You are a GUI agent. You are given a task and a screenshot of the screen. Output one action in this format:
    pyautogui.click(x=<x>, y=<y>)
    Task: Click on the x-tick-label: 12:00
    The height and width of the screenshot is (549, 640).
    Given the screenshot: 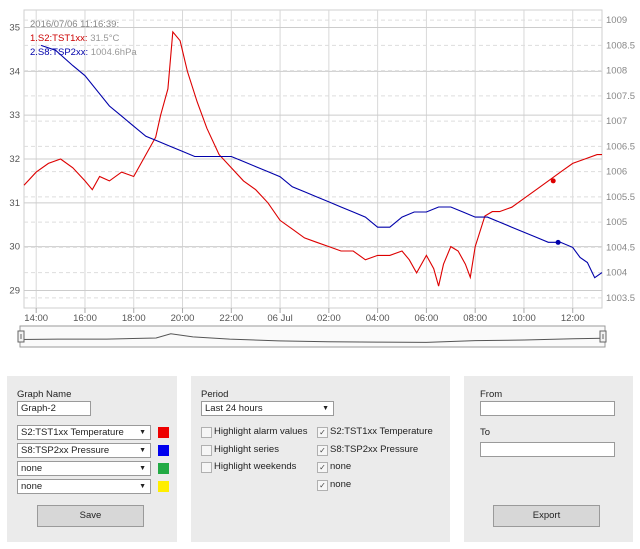 What is the action you would take?
    pyautogui.click(x=573, y=318)
    